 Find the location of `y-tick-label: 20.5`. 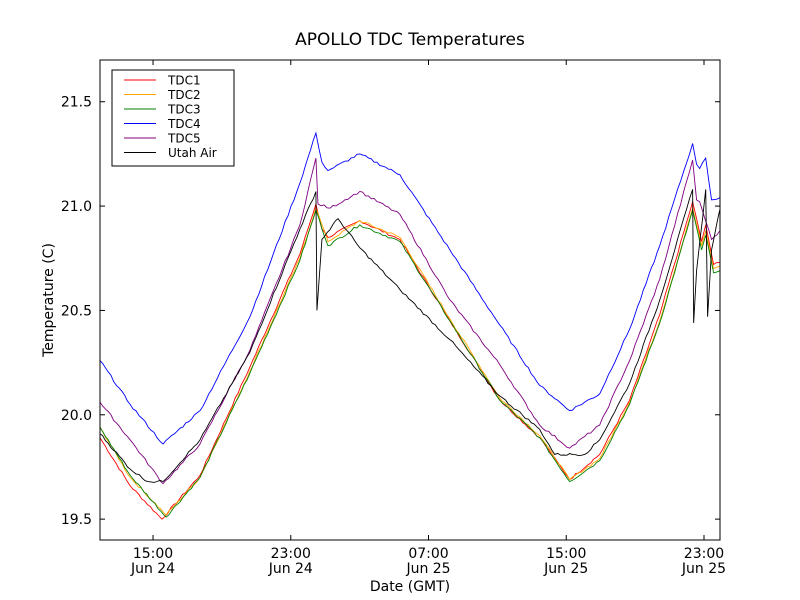

y-tick-label: 20.5 is located at coordinates (76, 311).